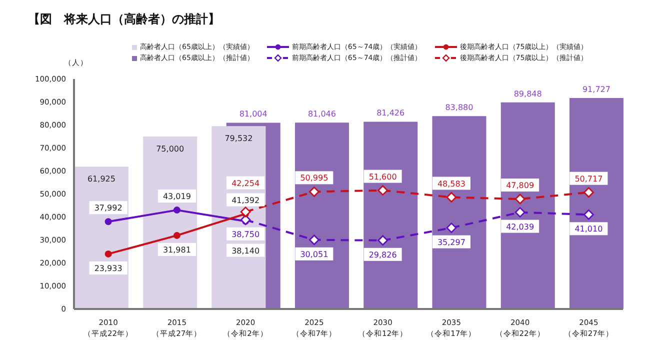 Image resolution: width=661 pixels, height=340 pixels. Describe the element at coordinates (596, 89) in the screenshot. I see `data-label: 91,727` at that location.